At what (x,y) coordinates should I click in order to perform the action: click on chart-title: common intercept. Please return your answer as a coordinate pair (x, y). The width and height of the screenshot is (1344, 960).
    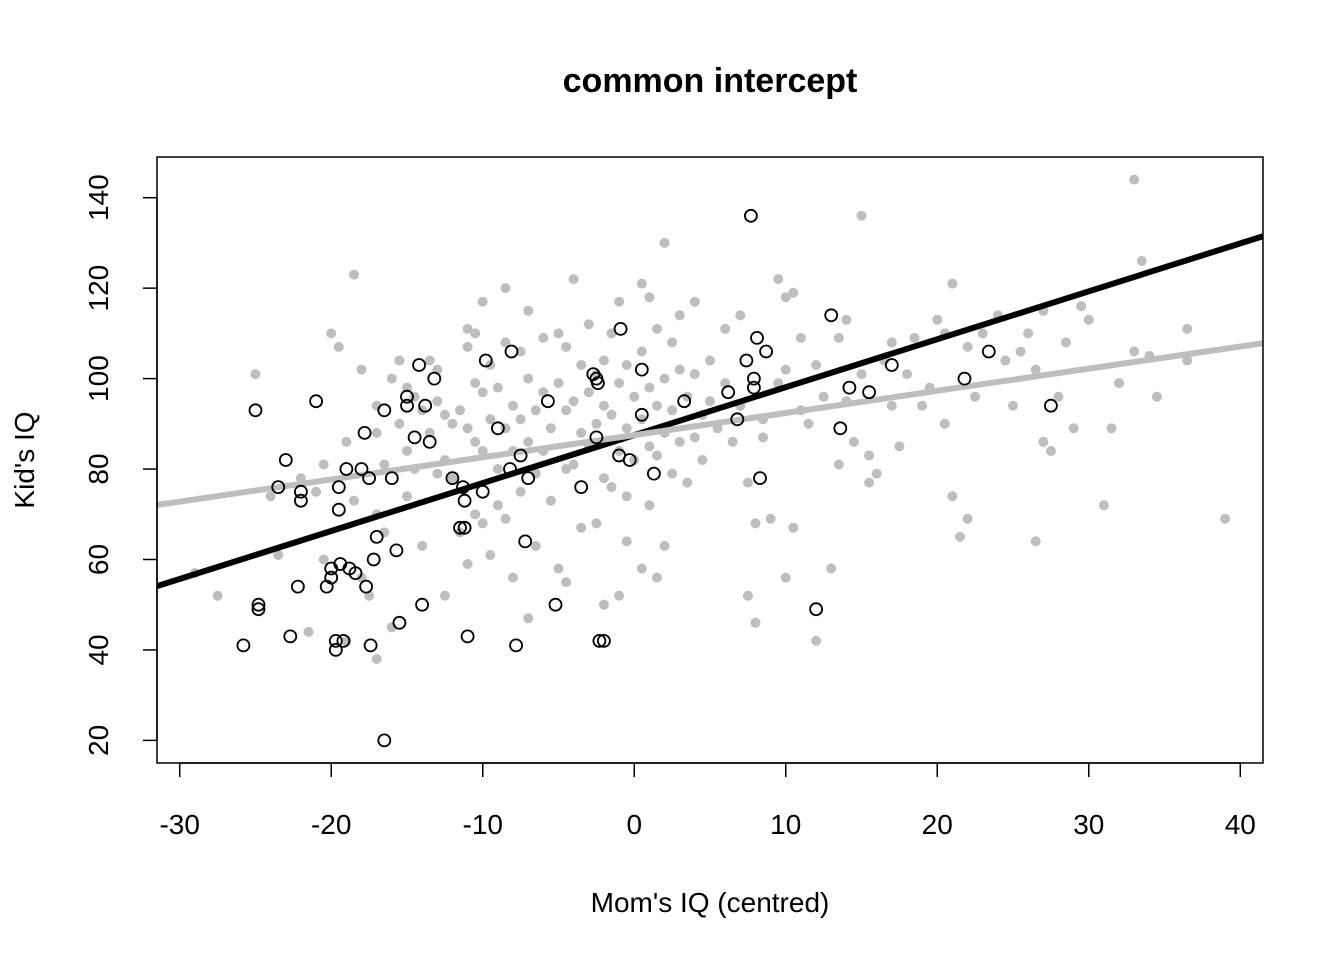
    Looking at the image, I should click on (710, 81).